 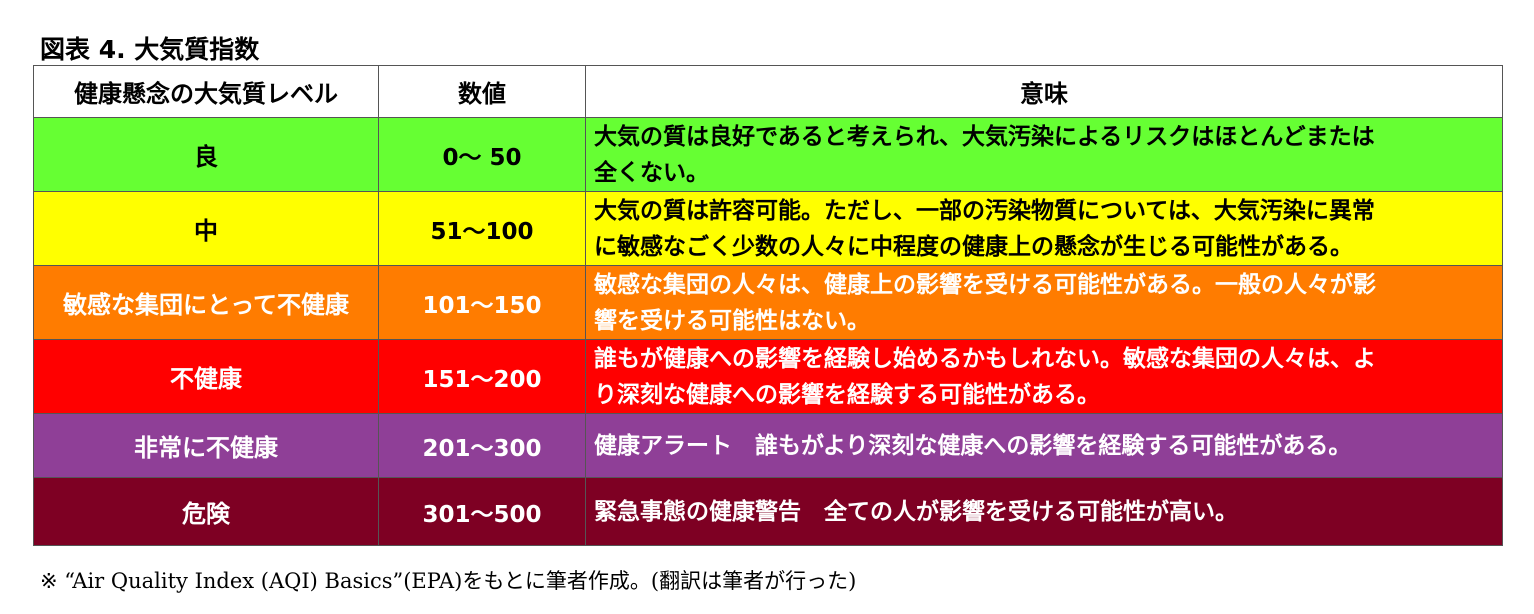 What do you see at coordinates (206, 154) in the screenshot?
I see `level-cell: 良` at bounding box center [206, 154].